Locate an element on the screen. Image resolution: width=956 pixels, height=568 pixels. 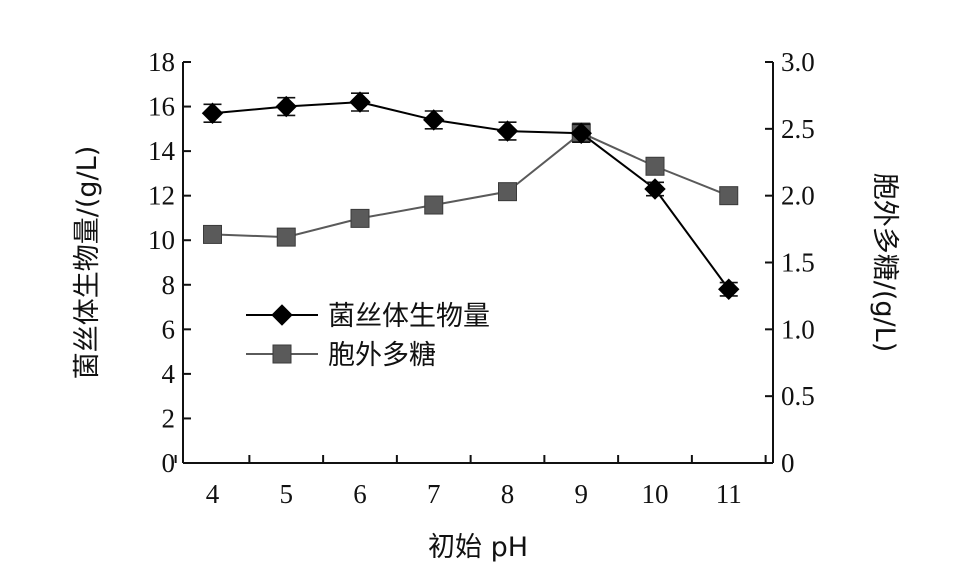
x-tick-label: 10 is located at coordinates (655, 494).